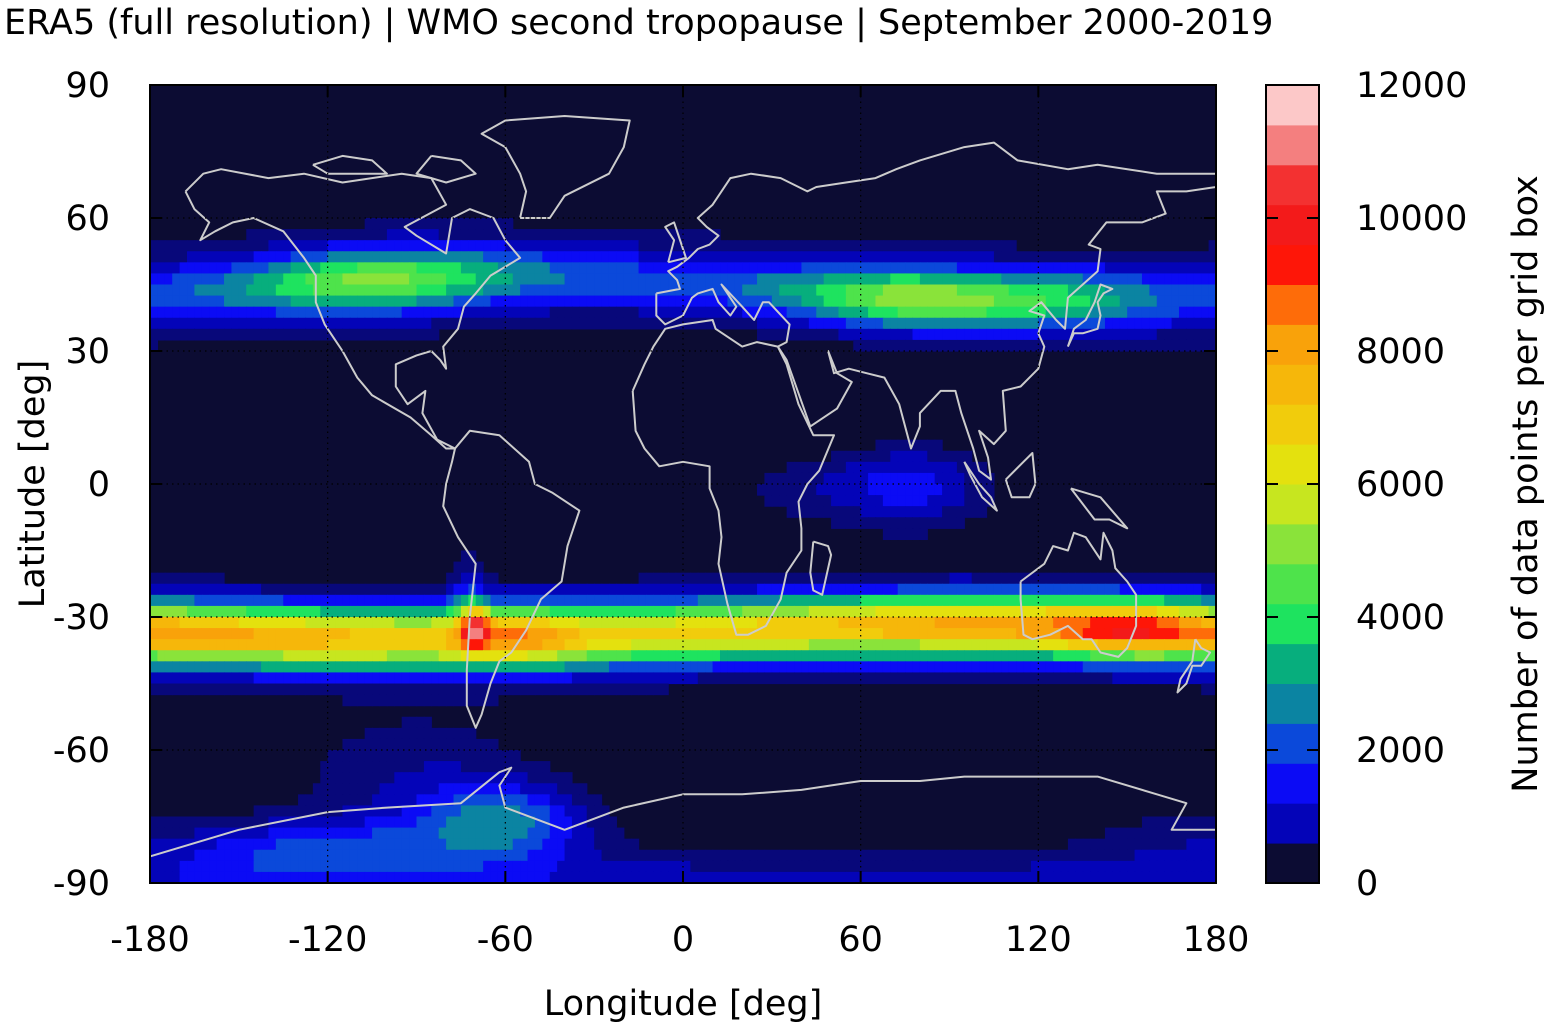 The width and height of the screenshot is (1550, 1029). I want to click on coastline, so click(1020, 475).